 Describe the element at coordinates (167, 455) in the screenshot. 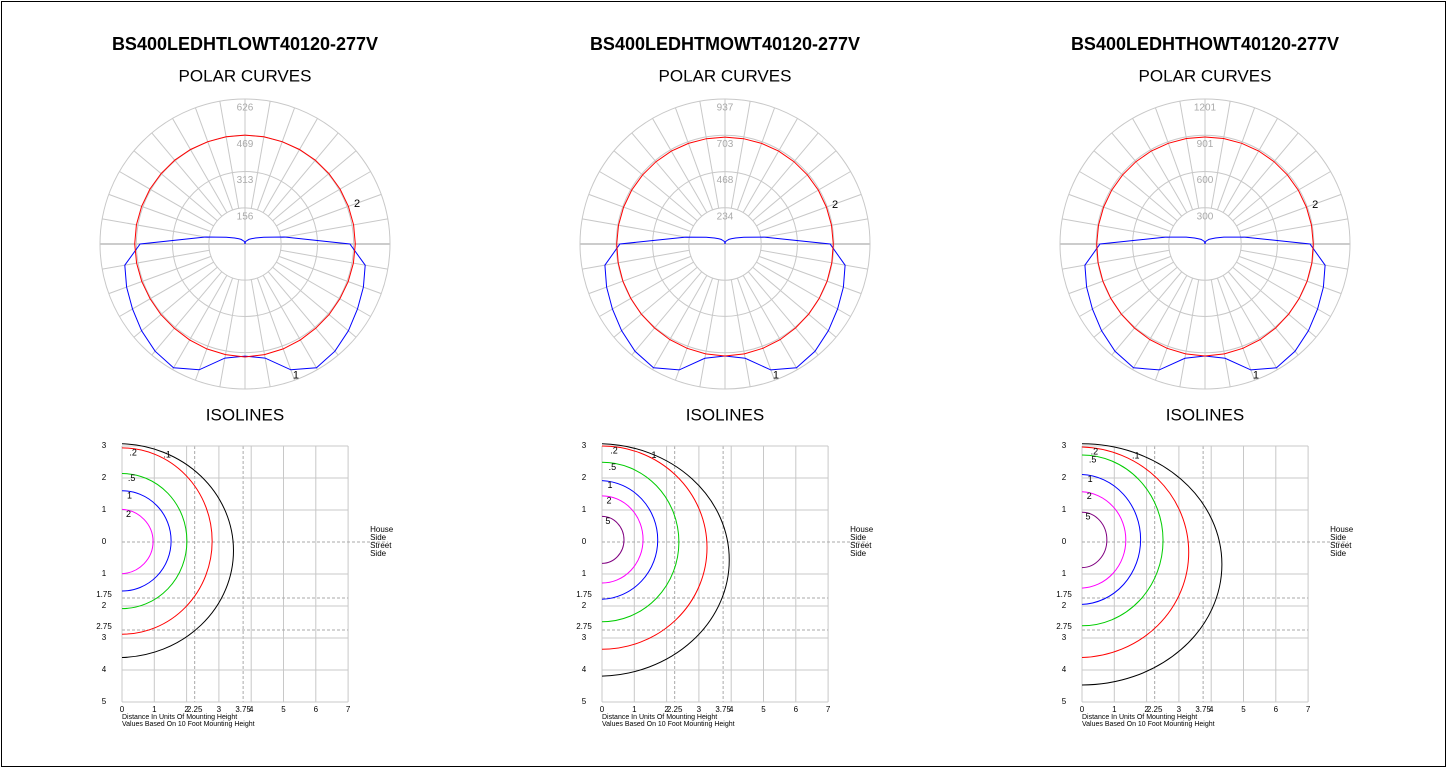

I see `isoline-label: .1` at that location.